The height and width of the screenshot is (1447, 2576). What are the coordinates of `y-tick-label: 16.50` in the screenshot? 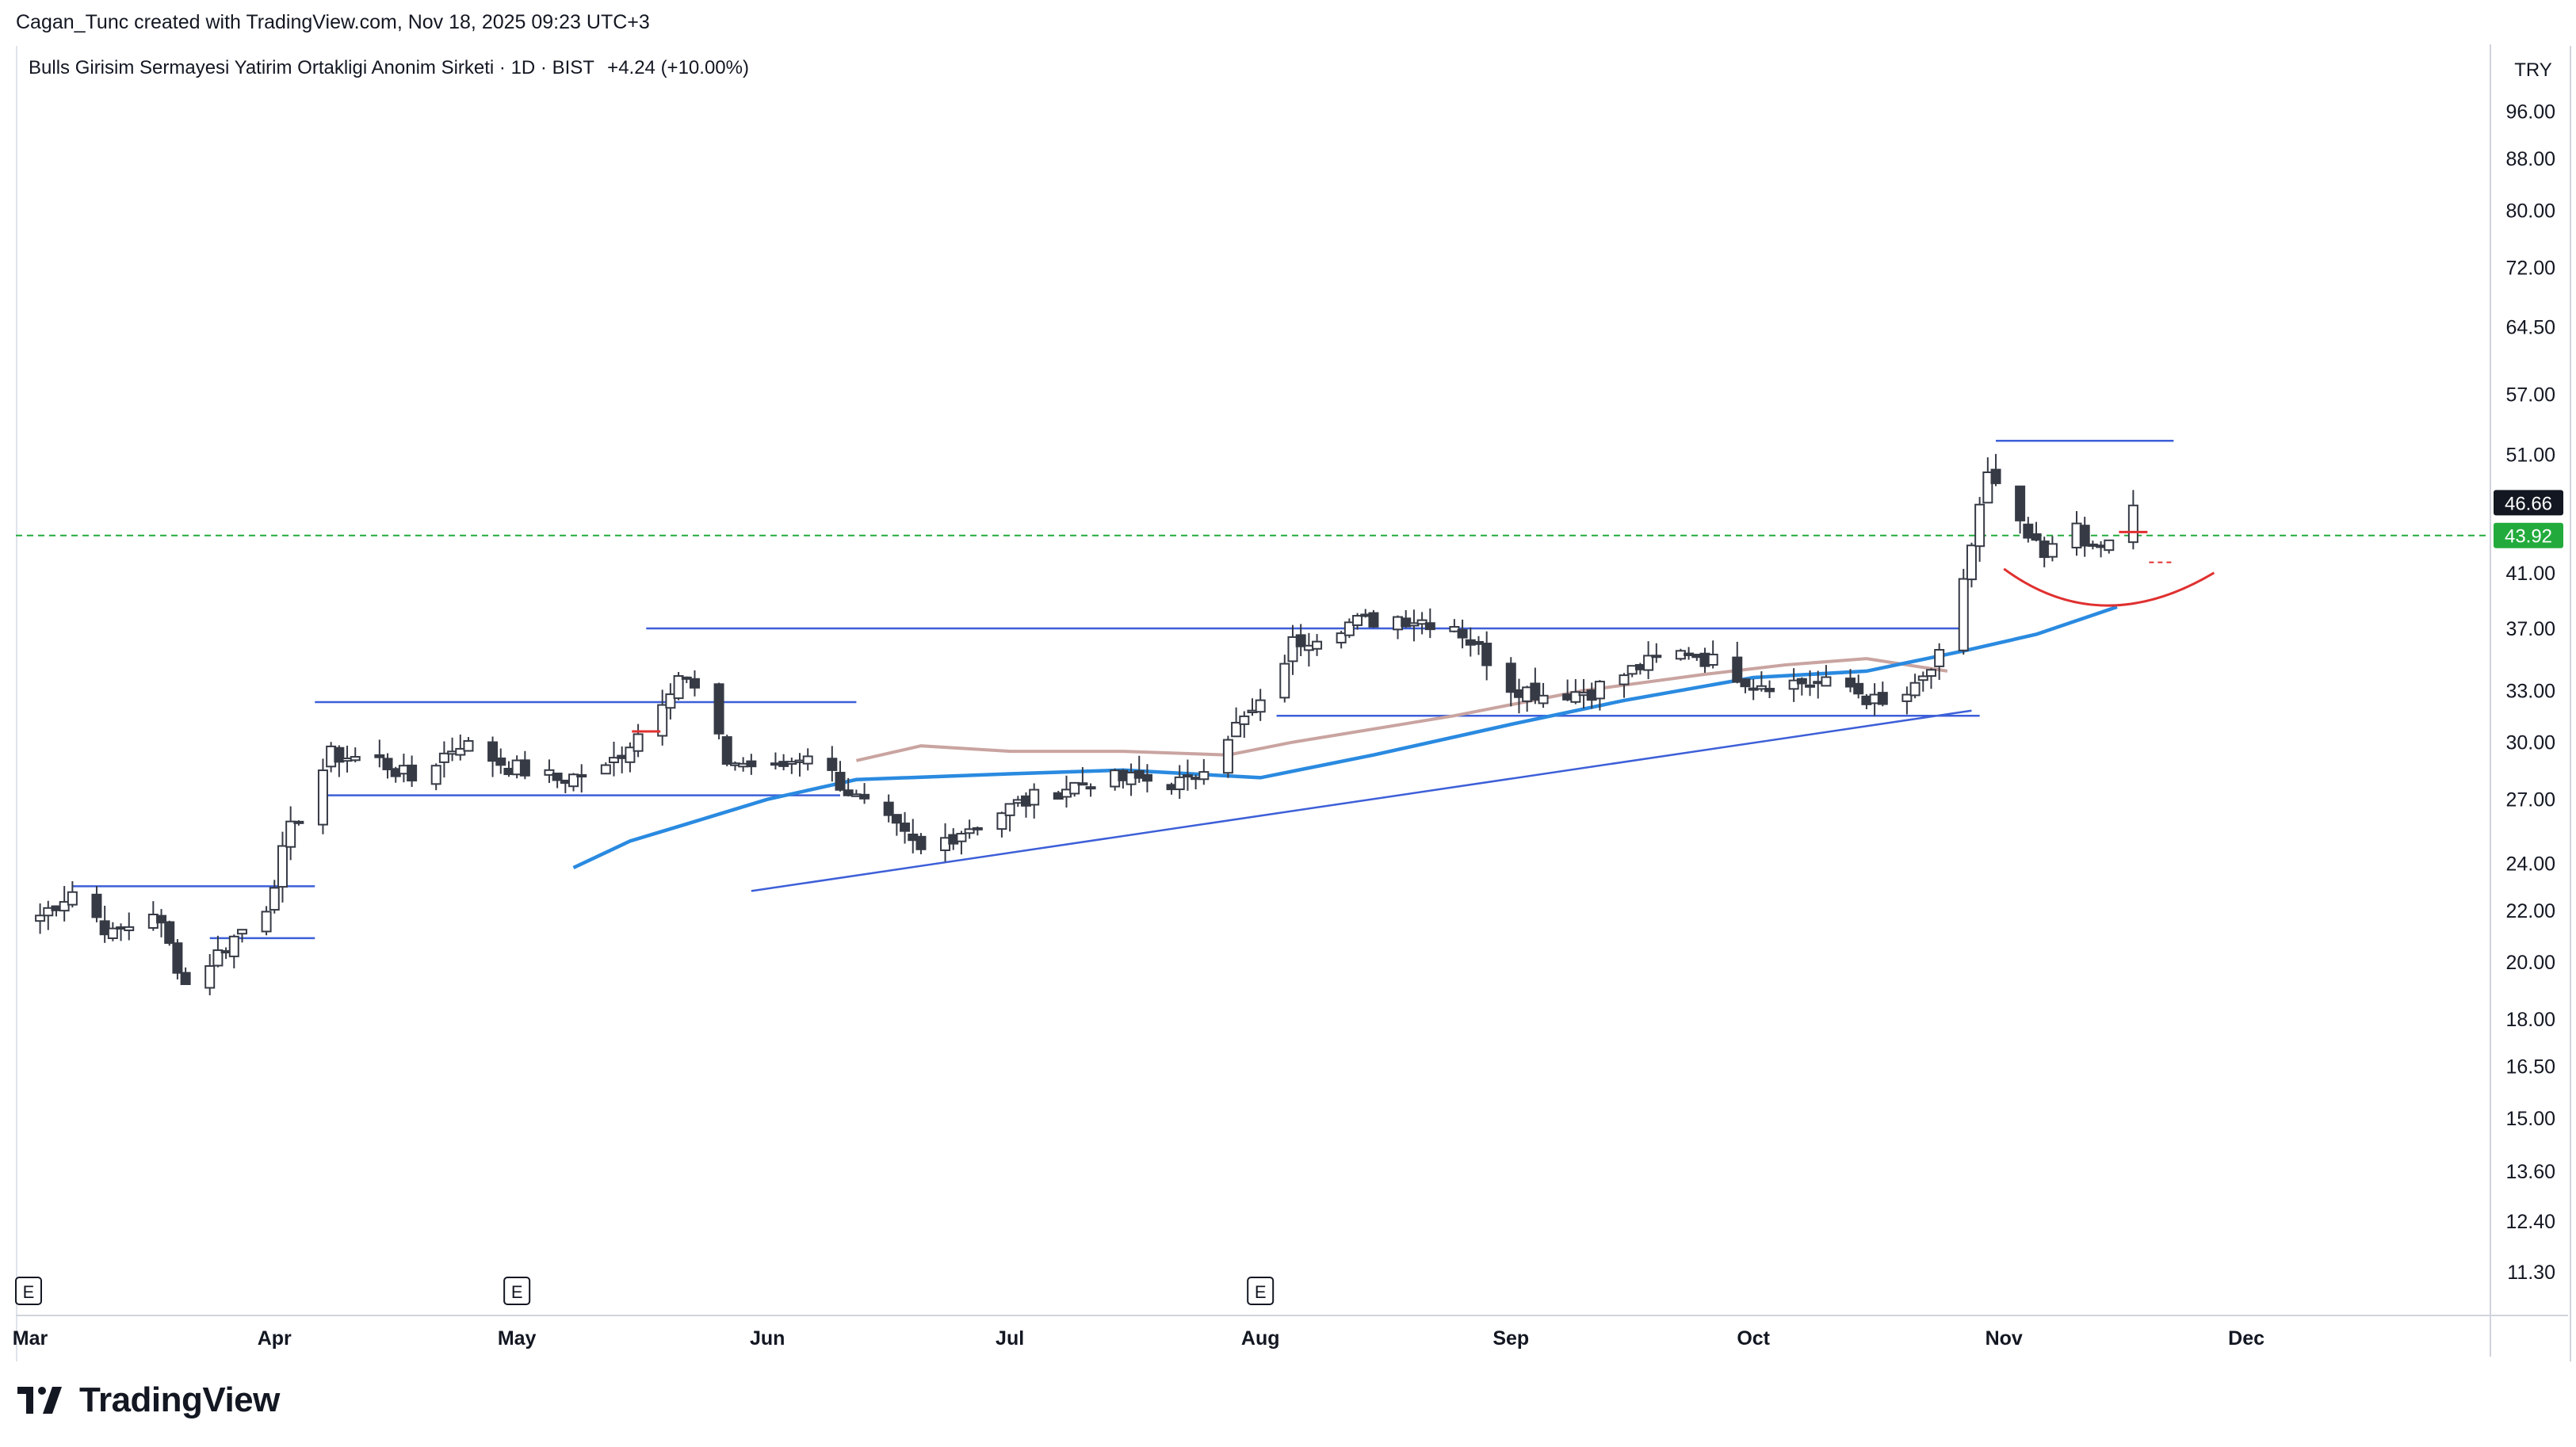 It's located at (2530, 1067).